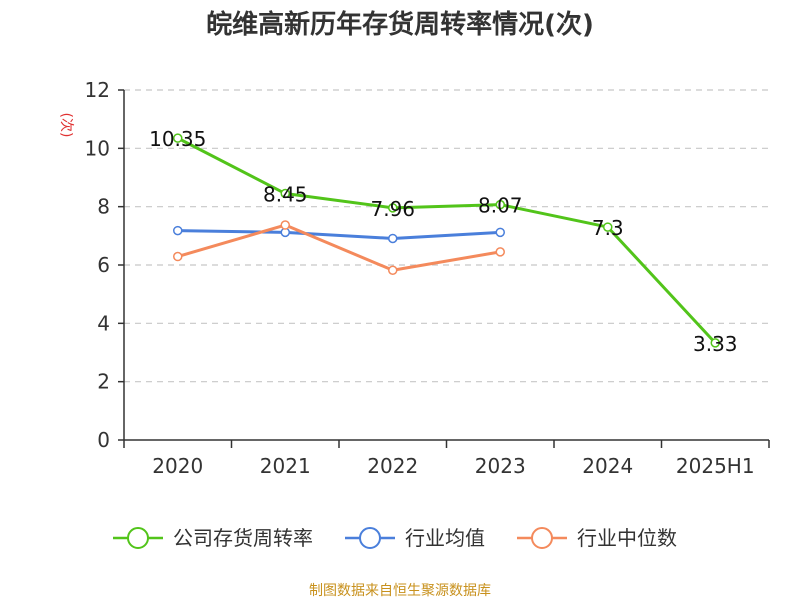  I want to click on legend-label-0: 公司存货周转率, so click(243, 538).